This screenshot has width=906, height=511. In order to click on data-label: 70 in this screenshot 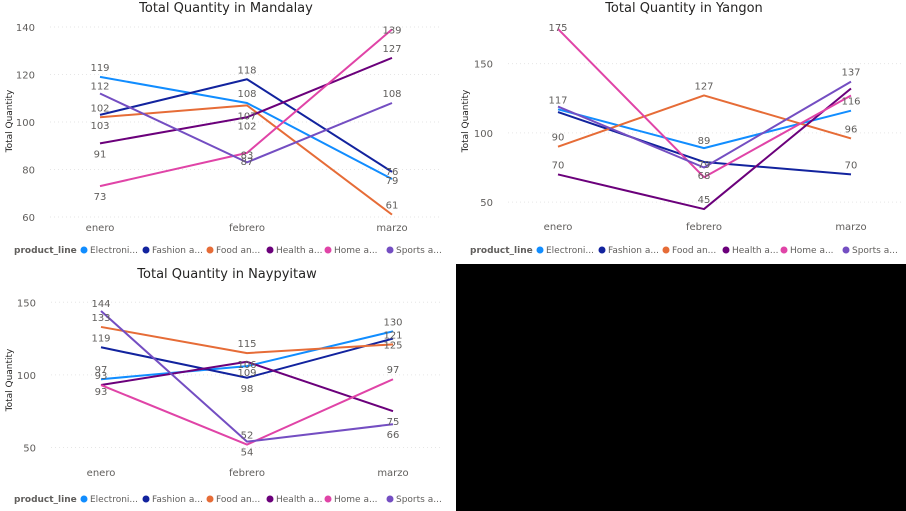, I will do `click(851, 165)`.